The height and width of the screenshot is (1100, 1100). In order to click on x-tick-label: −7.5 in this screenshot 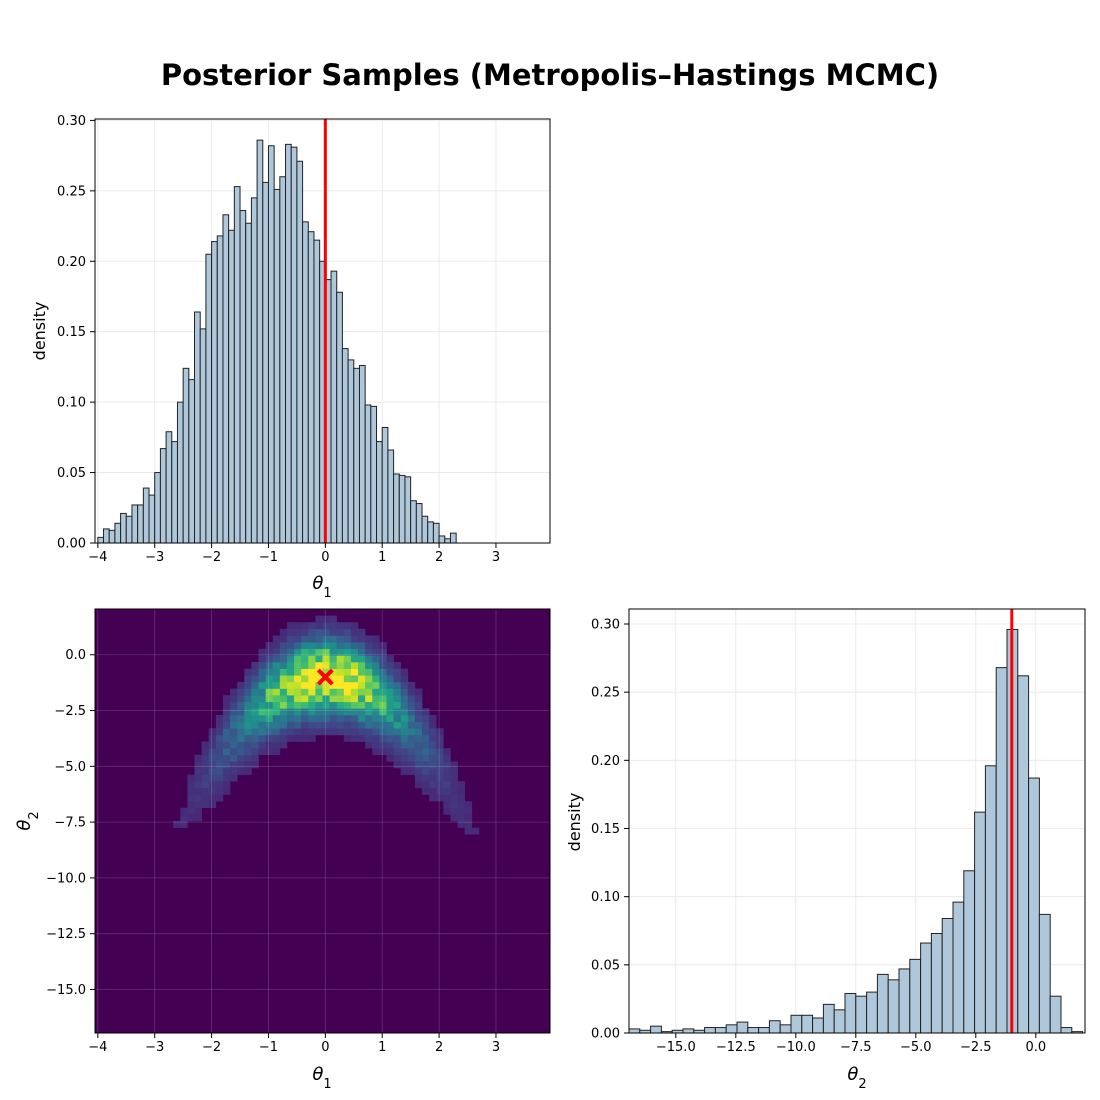, I will do `click(856, 1047)`.